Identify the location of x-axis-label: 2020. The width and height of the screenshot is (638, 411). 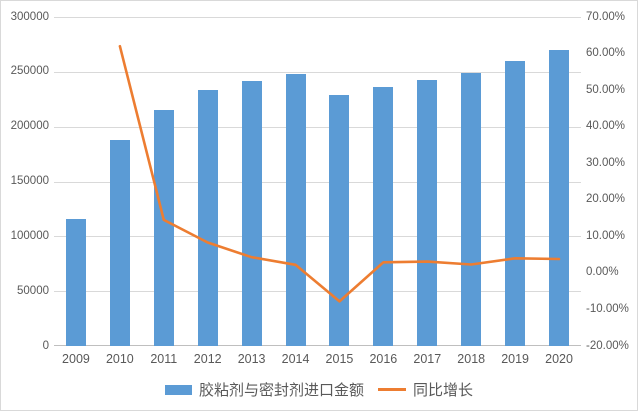
(559, 359).